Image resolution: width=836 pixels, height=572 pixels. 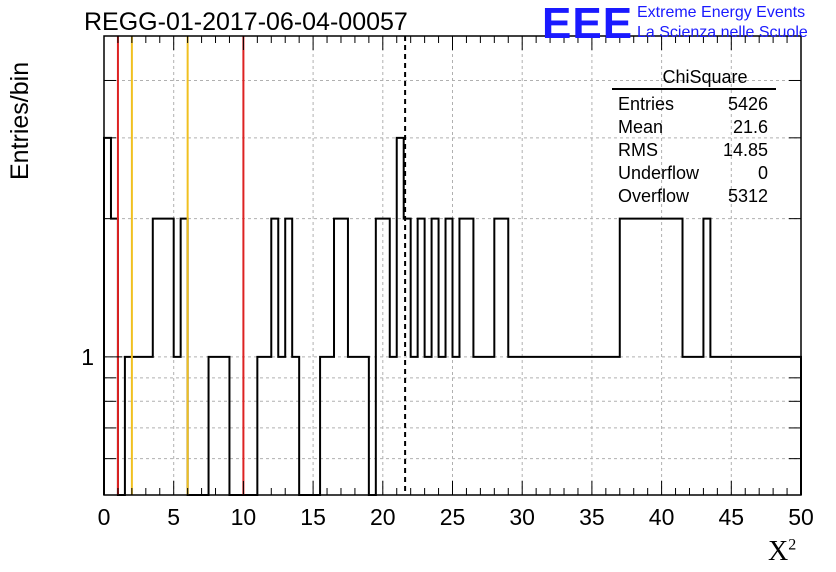 I want to click on y-tick-label: 1, so click(x=87, y=357).